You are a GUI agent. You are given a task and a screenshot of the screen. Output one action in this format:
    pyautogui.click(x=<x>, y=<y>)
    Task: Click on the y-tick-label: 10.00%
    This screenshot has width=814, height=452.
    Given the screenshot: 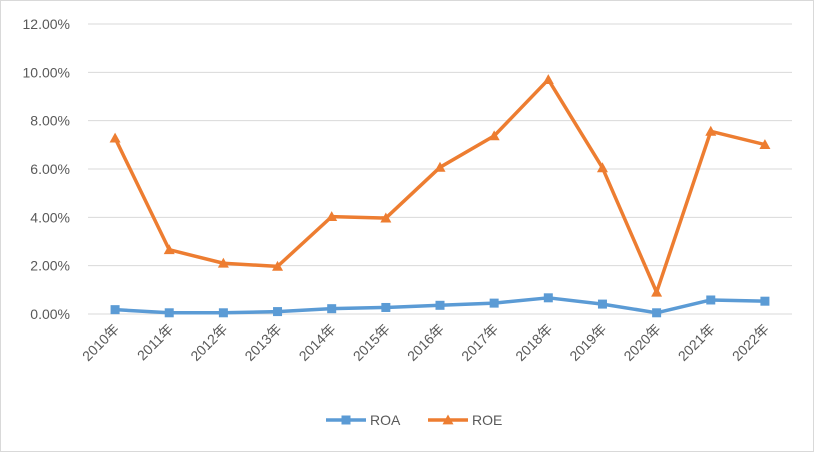 What is the action you would take?
    pyautogui.click(x=46, y=72)
    